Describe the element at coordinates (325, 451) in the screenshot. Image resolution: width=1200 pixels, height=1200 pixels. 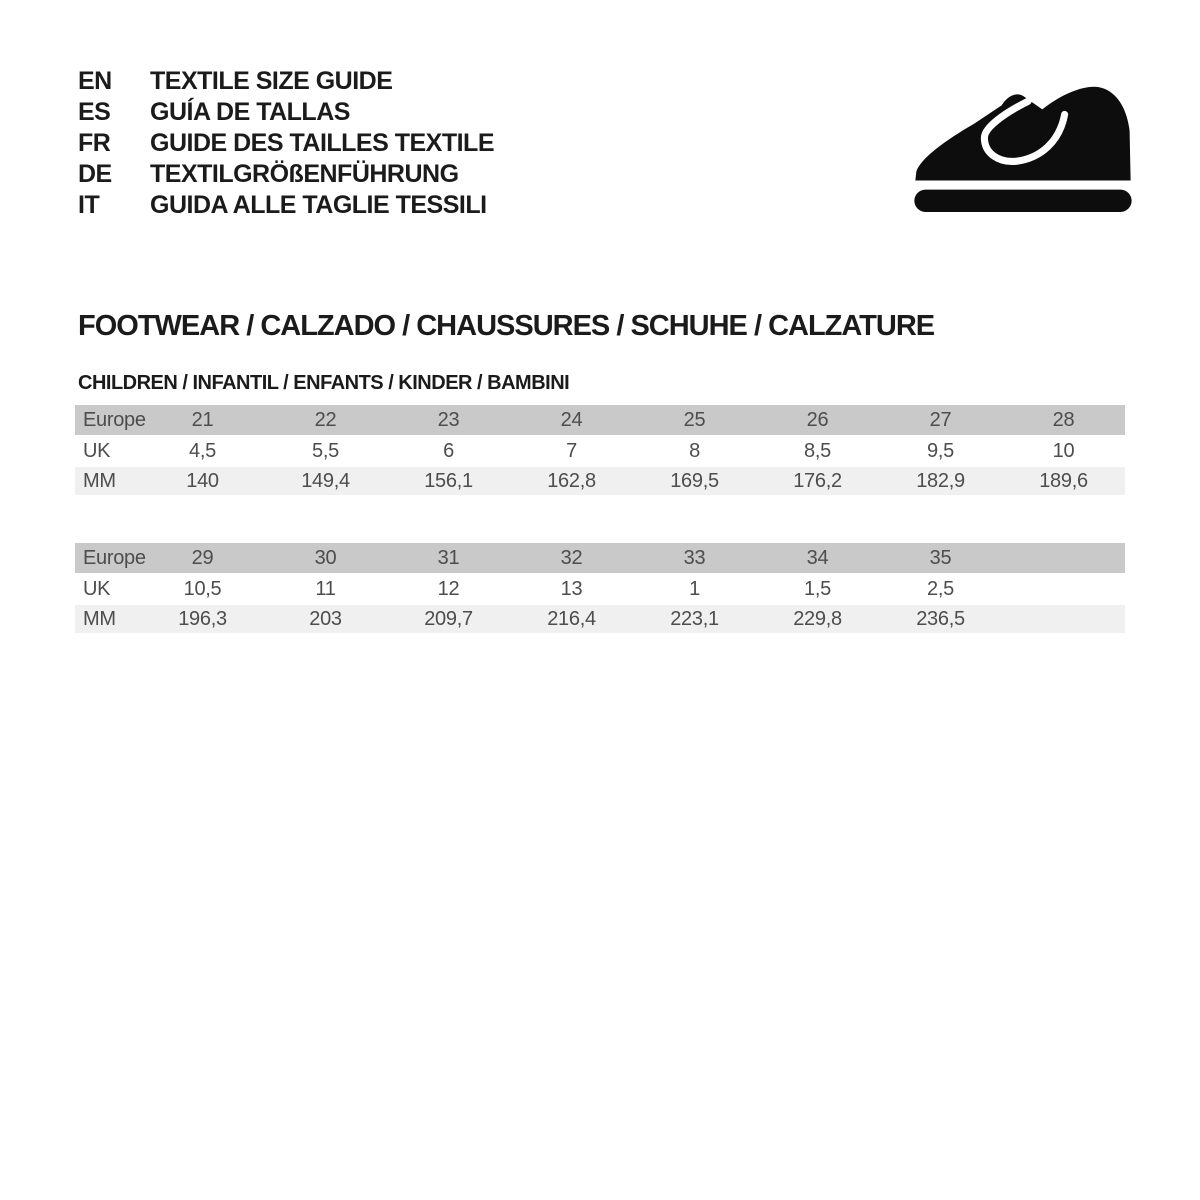
I see `size-cell: 5,5` at that location.